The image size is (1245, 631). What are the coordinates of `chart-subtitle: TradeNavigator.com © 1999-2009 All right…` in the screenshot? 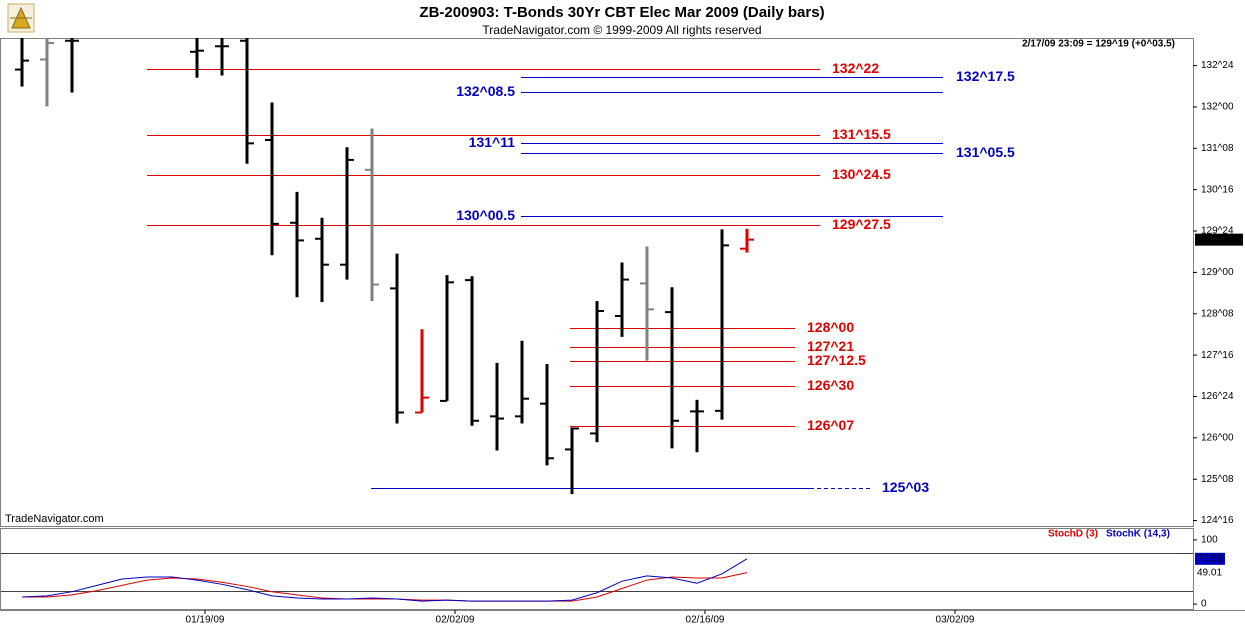 It's located at (621, 30).